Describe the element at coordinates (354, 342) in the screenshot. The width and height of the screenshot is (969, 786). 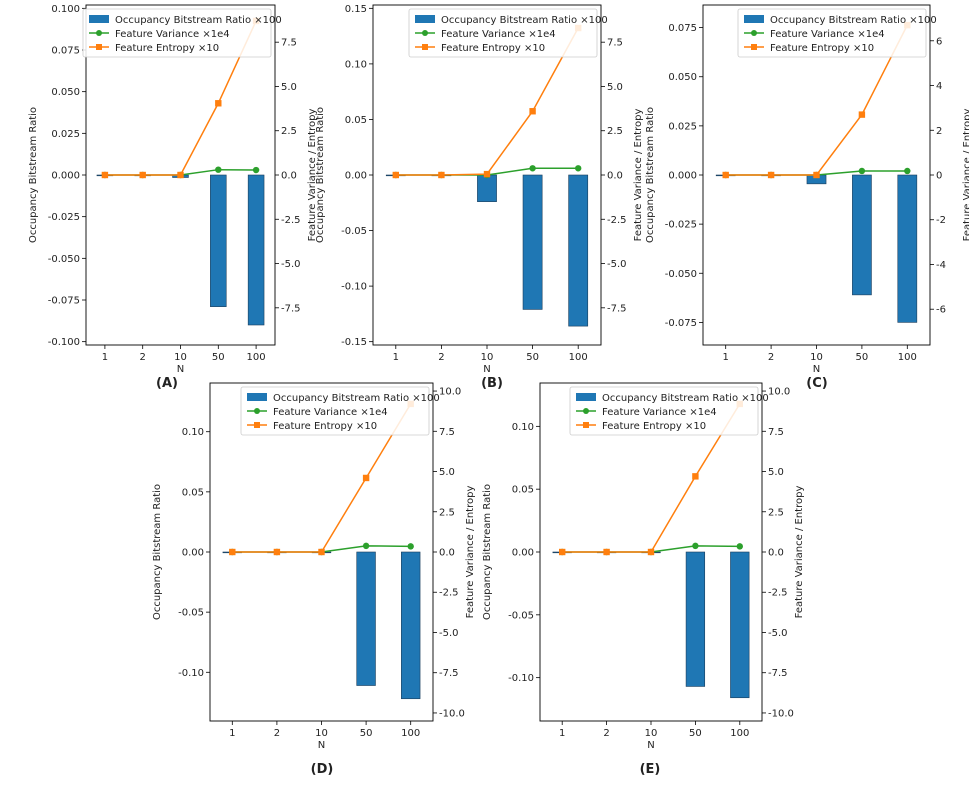
I see `y-tick-label-left: -0.15` at that location.